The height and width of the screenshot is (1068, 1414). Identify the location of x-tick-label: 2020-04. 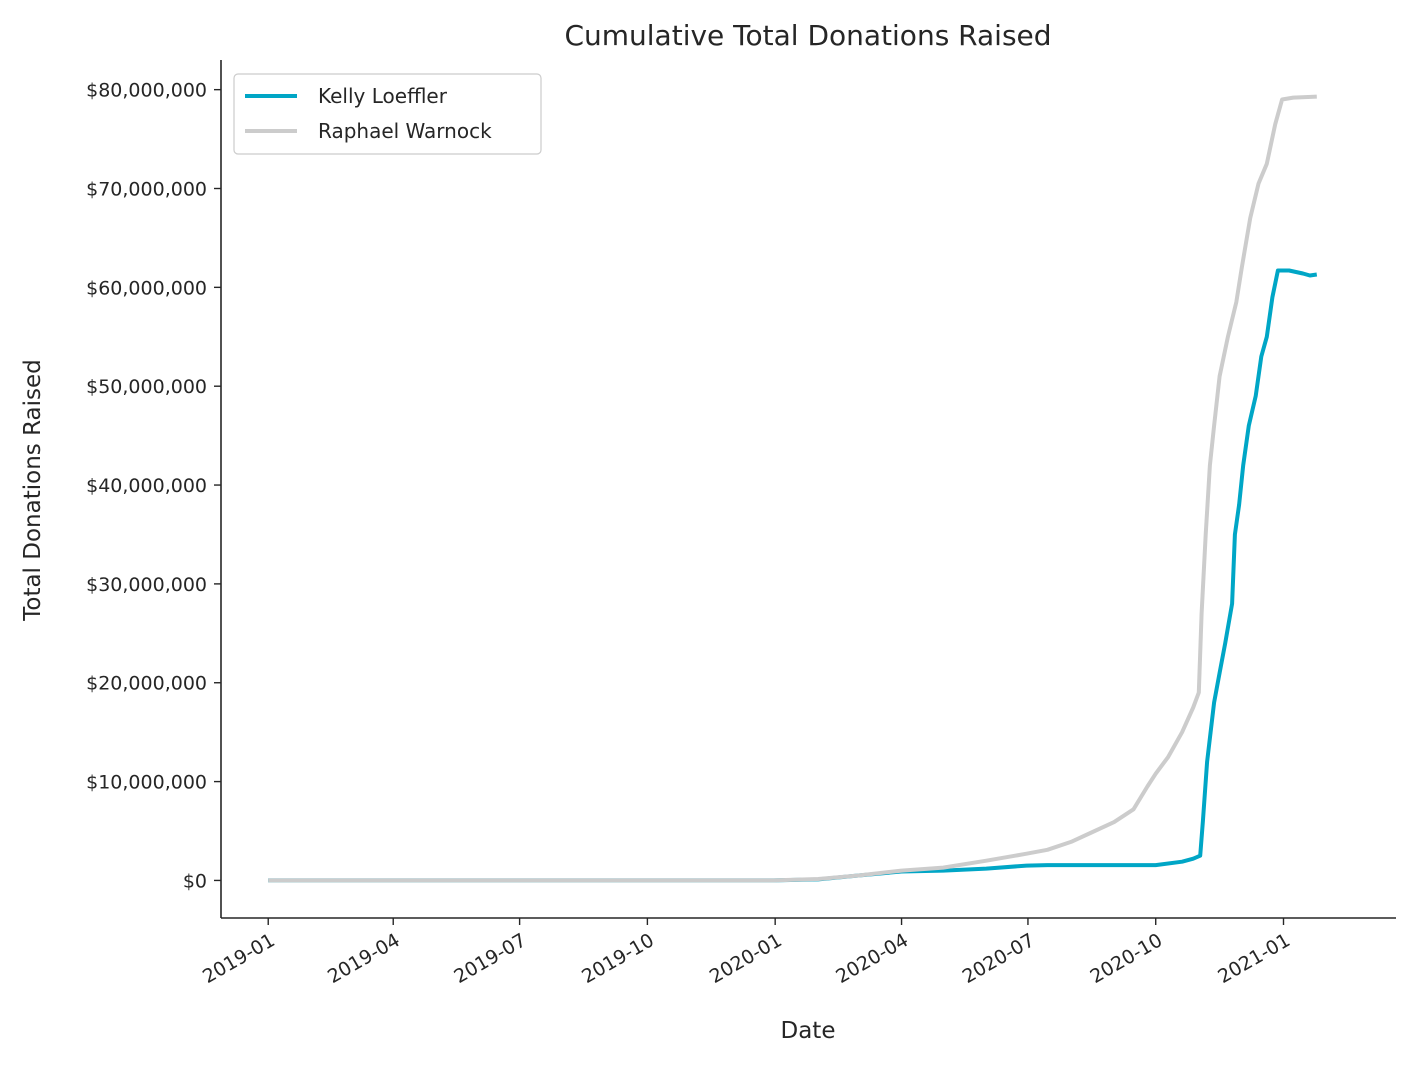
(872, 958).